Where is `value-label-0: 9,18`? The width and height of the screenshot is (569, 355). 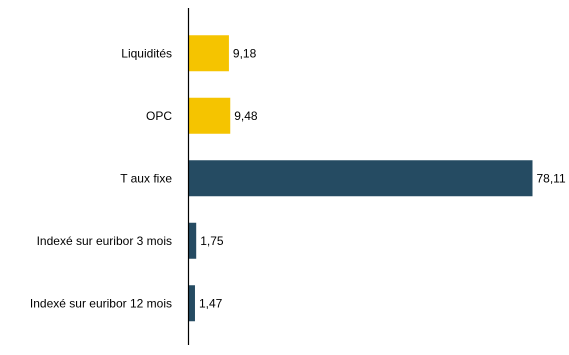
value-label-0: 9,18 is located at coordinates (245, 53).